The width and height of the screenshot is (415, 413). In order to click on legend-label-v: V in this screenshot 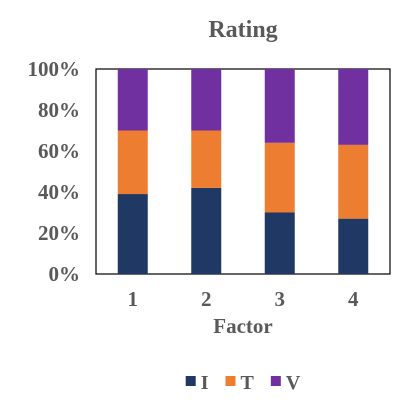, I will do `click(293, 383)`.